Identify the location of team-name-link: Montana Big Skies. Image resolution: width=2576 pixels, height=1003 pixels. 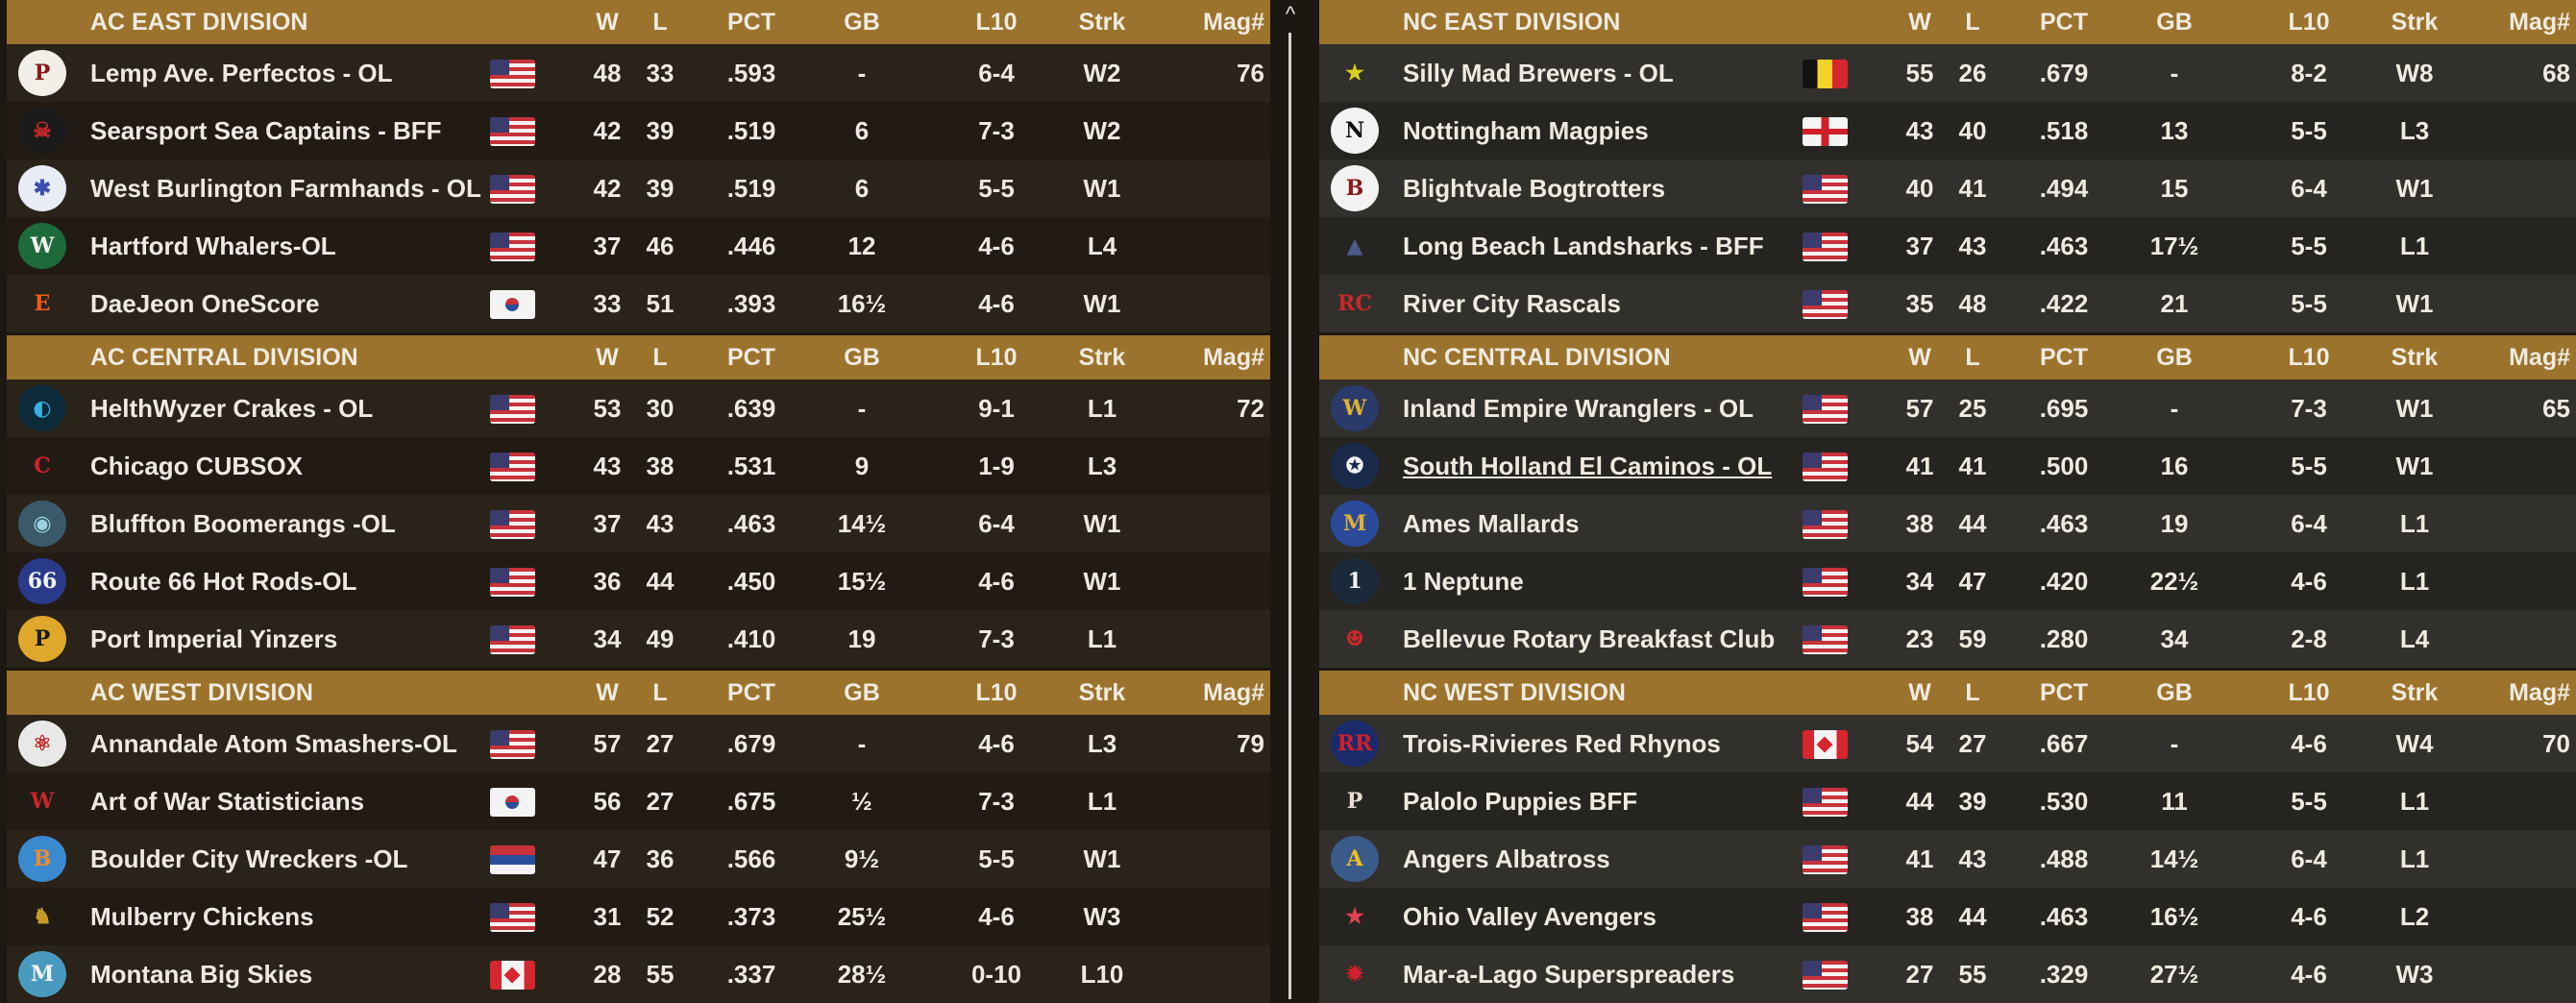
(201, 974).